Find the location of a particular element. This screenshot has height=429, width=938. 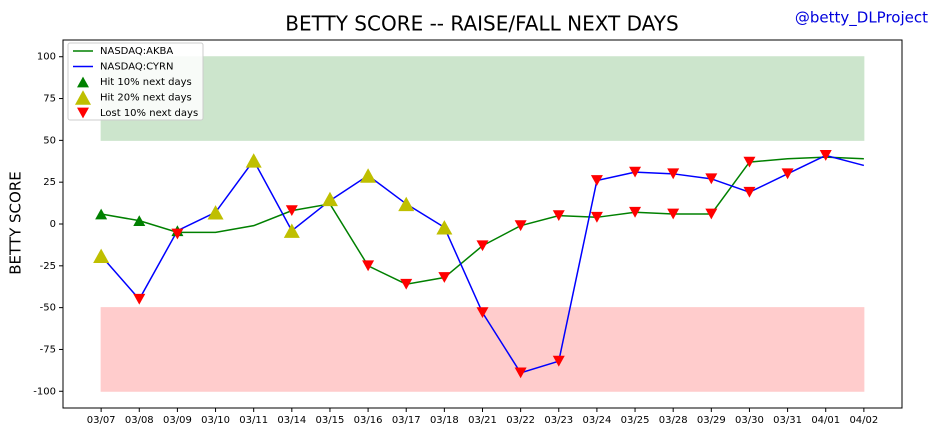

legend-label: NASDAQ:CYRN is located at coordinates (136, 67).